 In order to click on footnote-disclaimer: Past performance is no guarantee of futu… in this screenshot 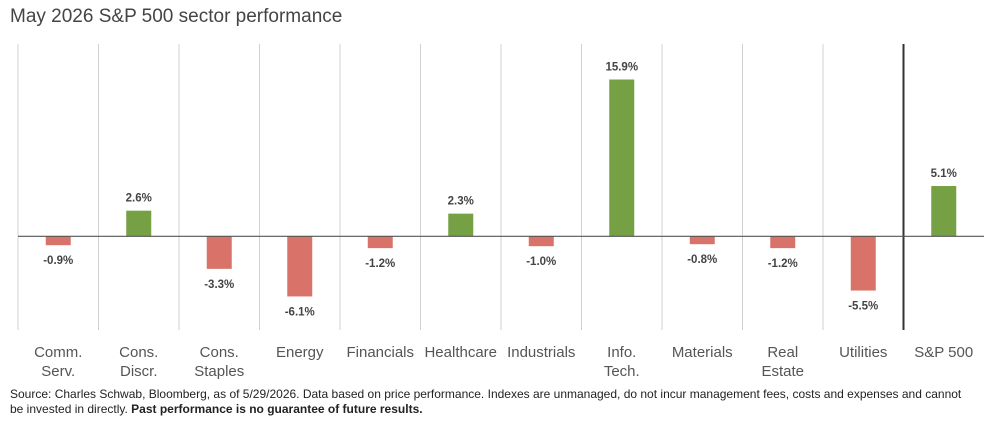, I will do `click(277, 409)`.